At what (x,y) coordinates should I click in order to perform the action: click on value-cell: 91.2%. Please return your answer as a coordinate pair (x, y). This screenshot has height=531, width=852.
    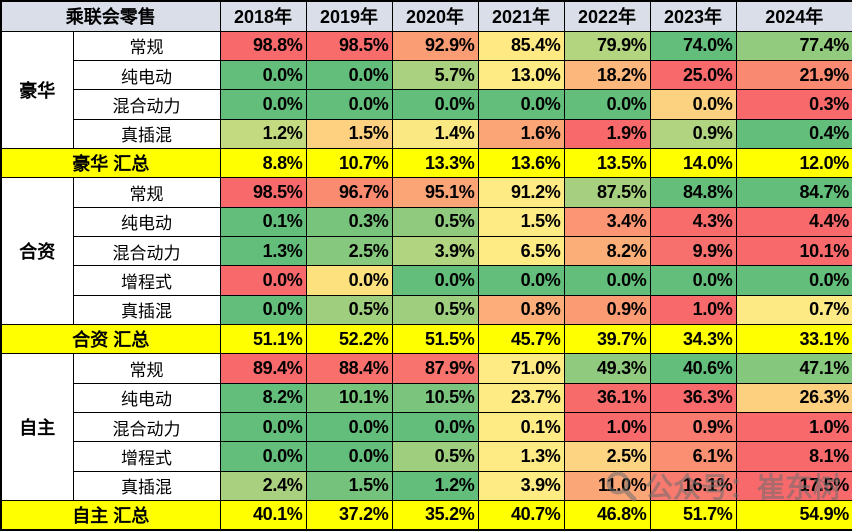
    Looking at the image, I should click on (521, 192).